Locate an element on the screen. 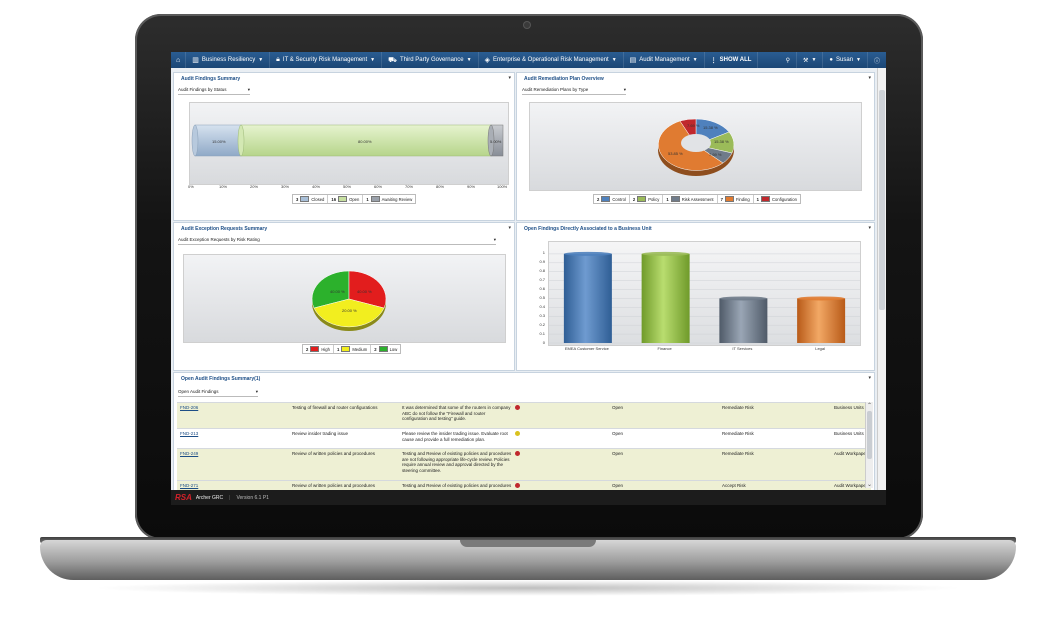 The width and height of the screenshot is (1056, 636). chart-type-select: Audit Exception Requests by Risk Rating ▾ is located at coordinates (337, 241).